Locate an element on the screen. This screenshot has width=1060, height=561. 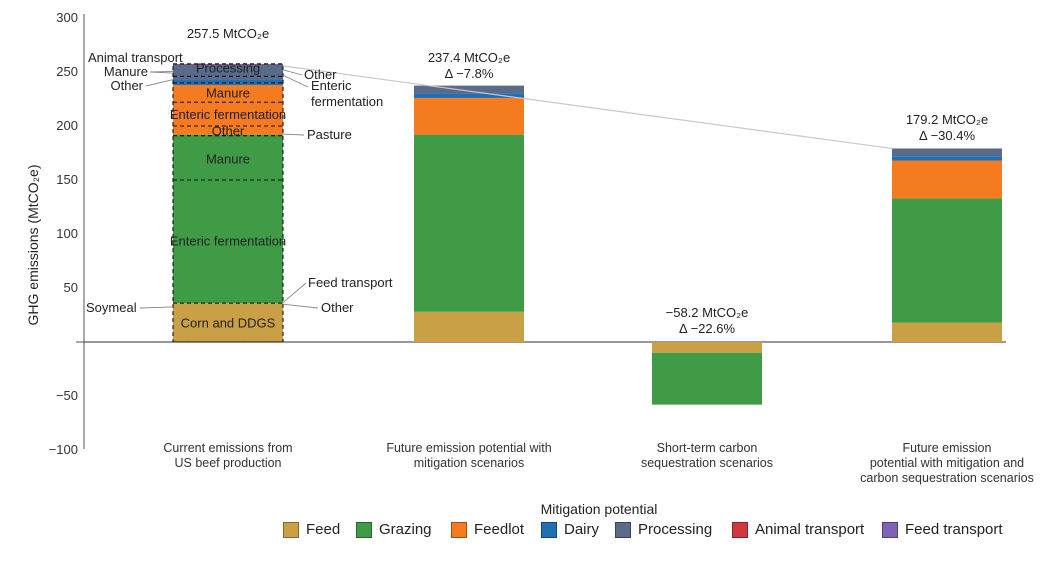
callout-enteric-dairy-1: Enteric is located at coordinates (331, 85).